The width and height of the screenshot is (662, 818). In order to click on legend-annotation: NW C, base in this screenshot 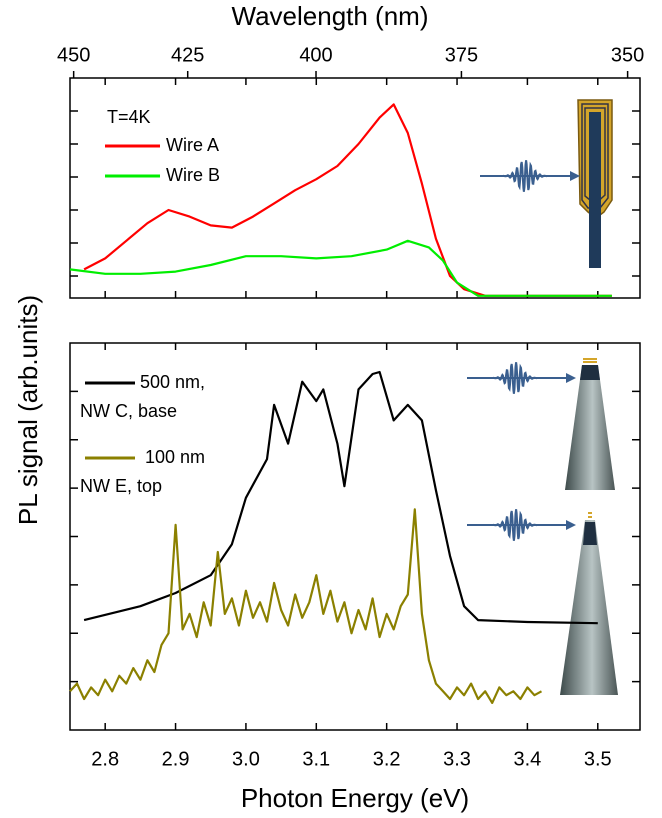, I will do `click(128, 411)`.